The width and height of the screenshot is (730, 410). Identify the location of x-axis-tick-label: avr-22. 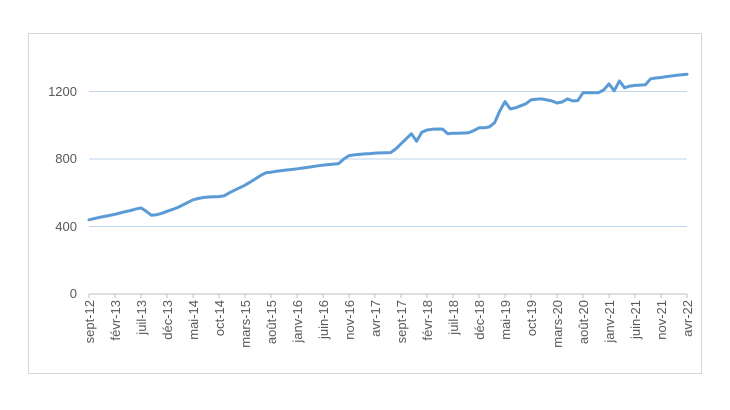
(687, 318).